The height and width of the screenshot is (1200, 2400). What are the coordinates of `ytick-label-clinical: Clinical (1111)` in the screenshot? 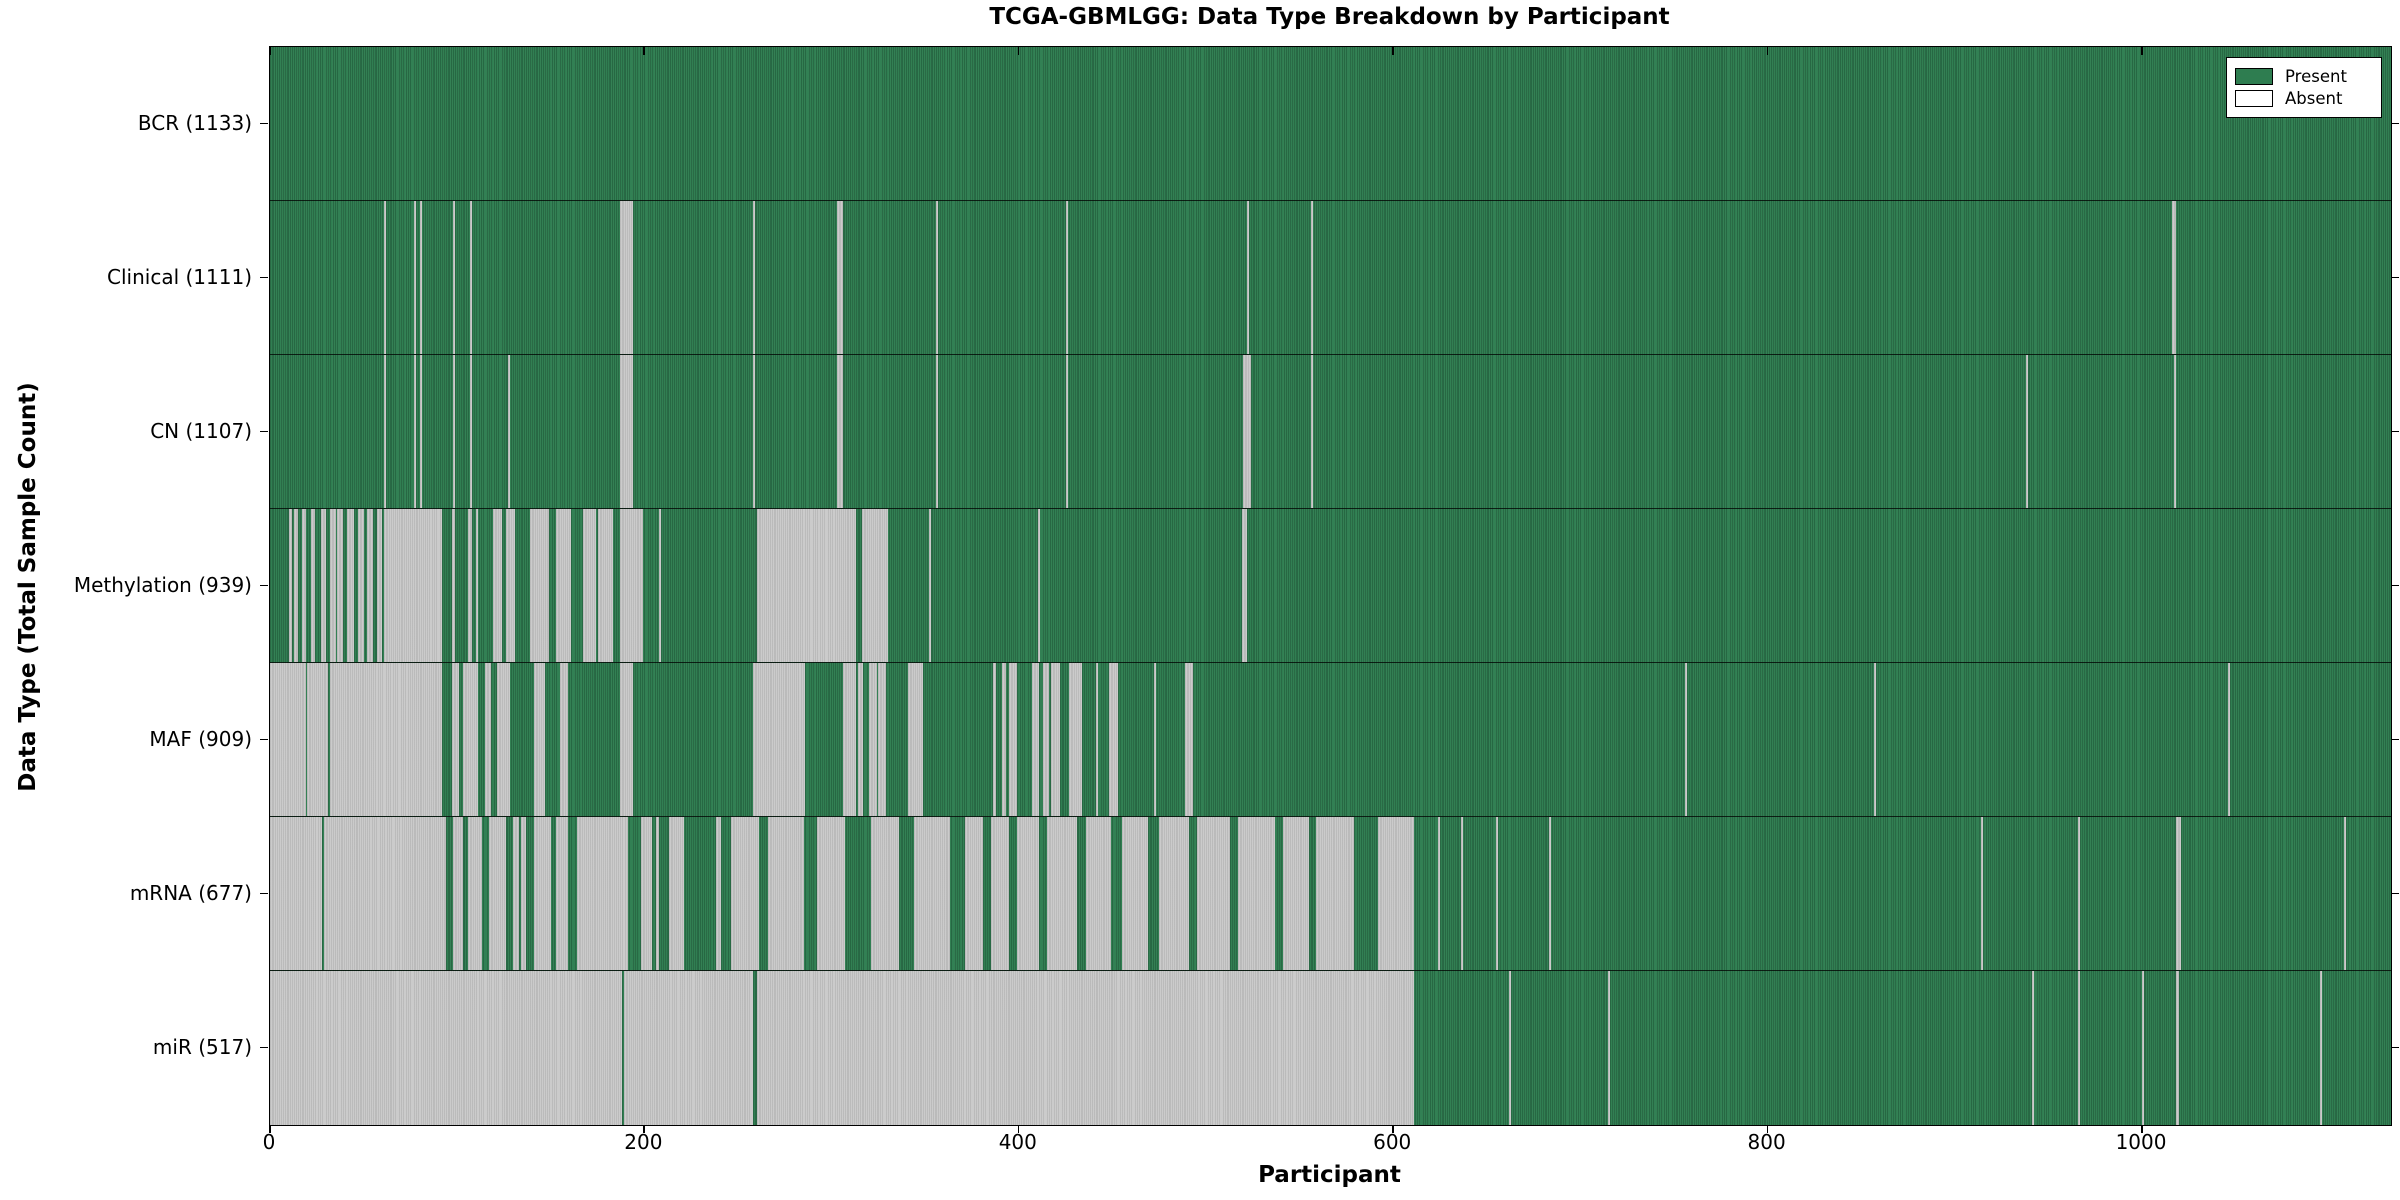 It's located at (179, 277).